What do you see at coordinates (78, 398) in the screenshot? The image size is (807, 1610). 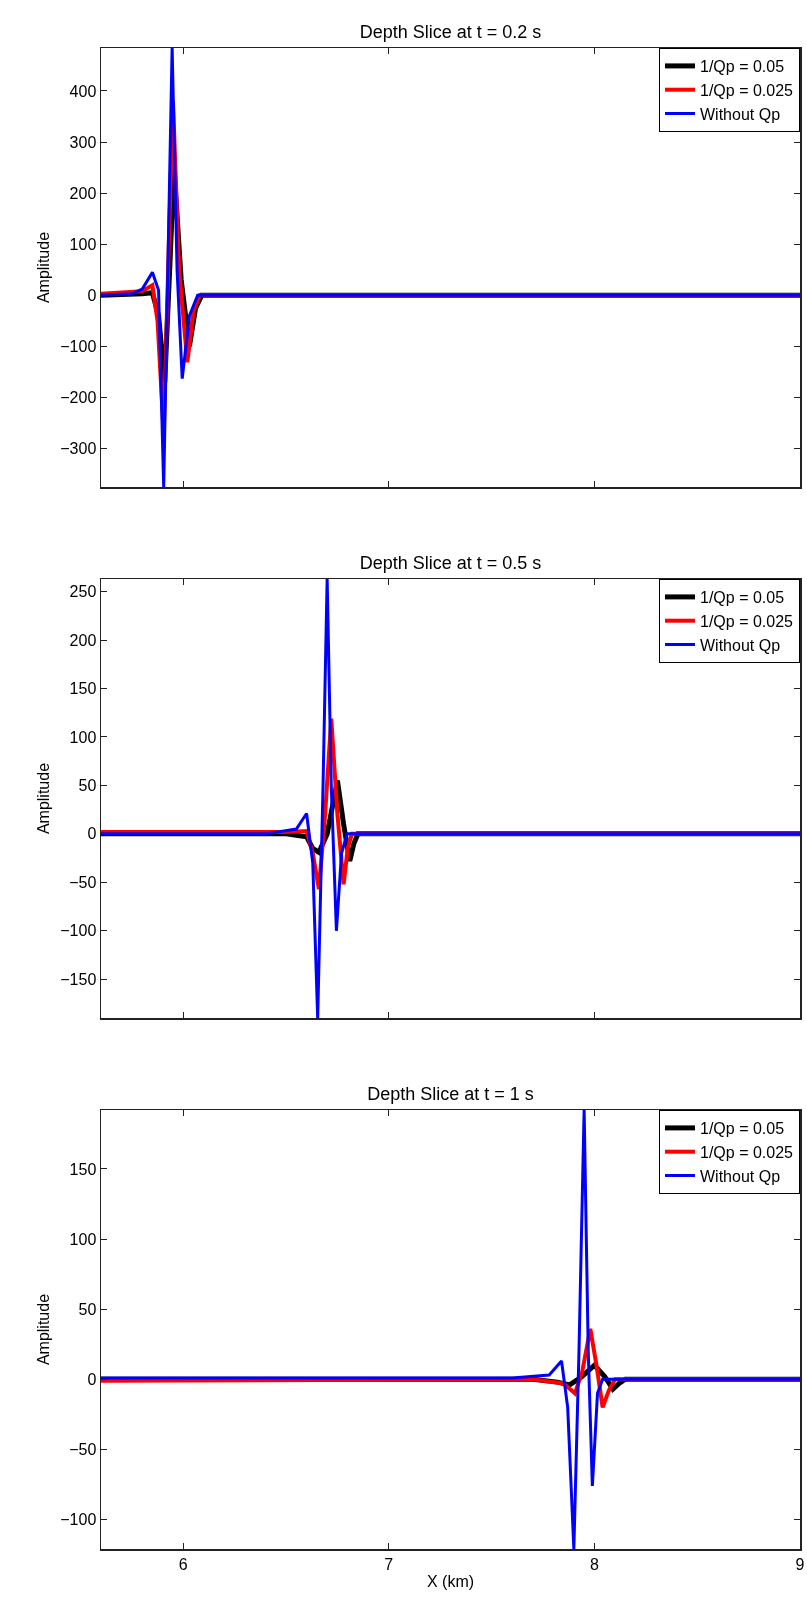 I see `y-tick-label: −200` at bounding box center [78, 398].